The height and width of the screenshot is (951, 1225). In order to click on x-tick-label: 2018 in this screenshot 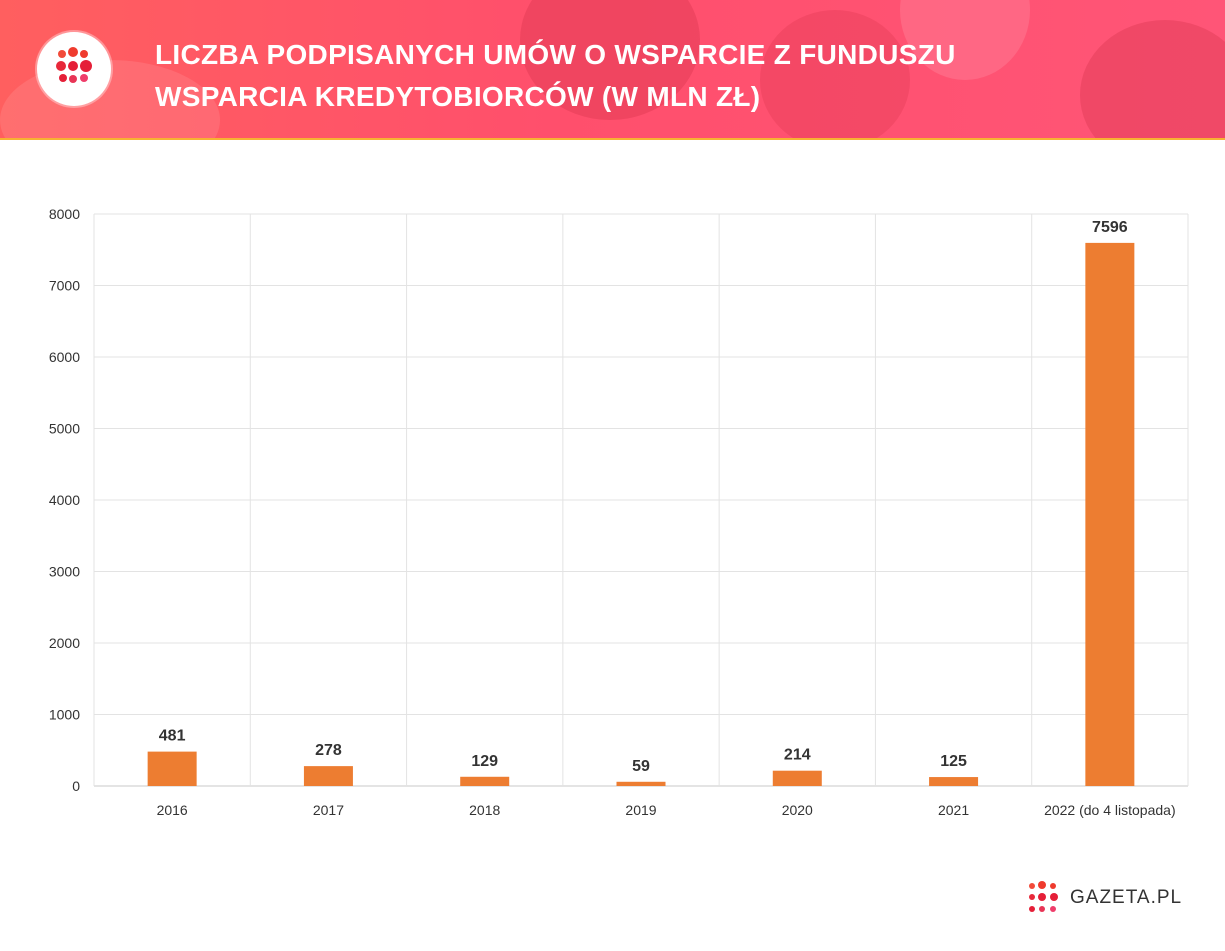, I will do `click(484, 810)`.